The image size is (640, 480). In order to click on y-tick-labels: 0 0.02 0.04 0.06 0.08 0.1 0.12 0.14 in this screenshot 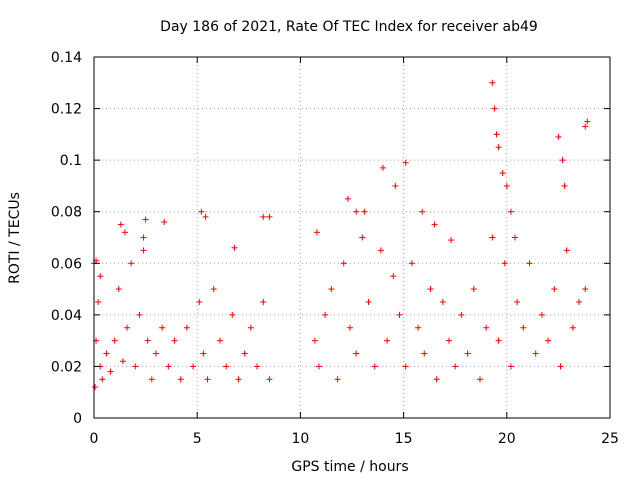, I will do `click(66, 238)`.